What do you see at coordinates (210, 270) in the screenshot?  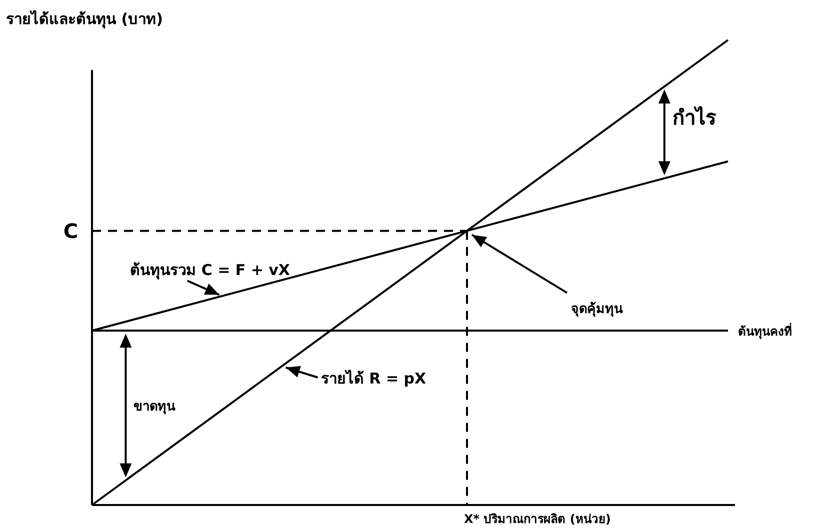 I see `series-label: ต้นทุนรวม C = F + vX` at bounding box center [210, 270].